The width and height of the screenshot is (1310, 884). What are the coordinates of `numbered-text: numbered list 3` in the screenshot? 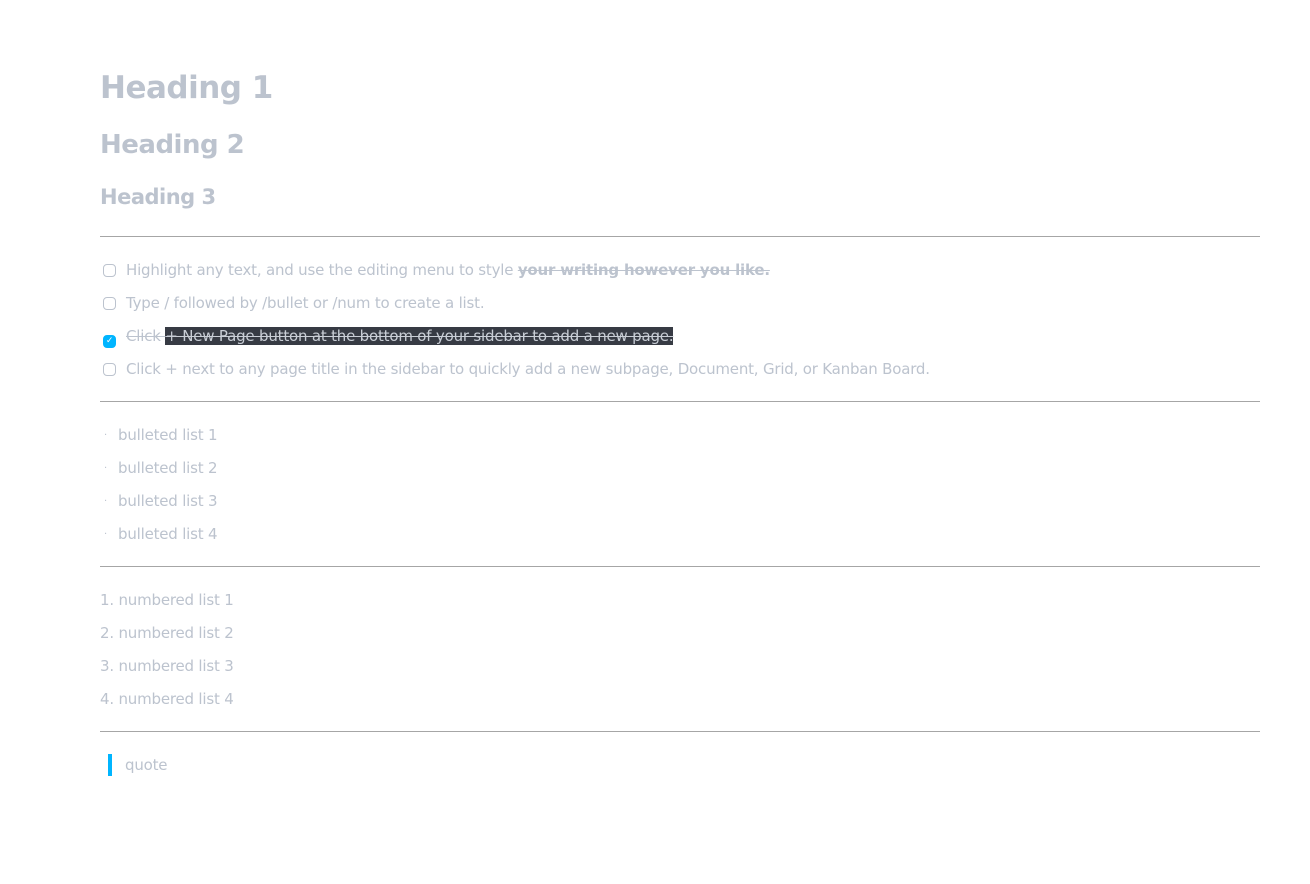 It's located at (176, 666).